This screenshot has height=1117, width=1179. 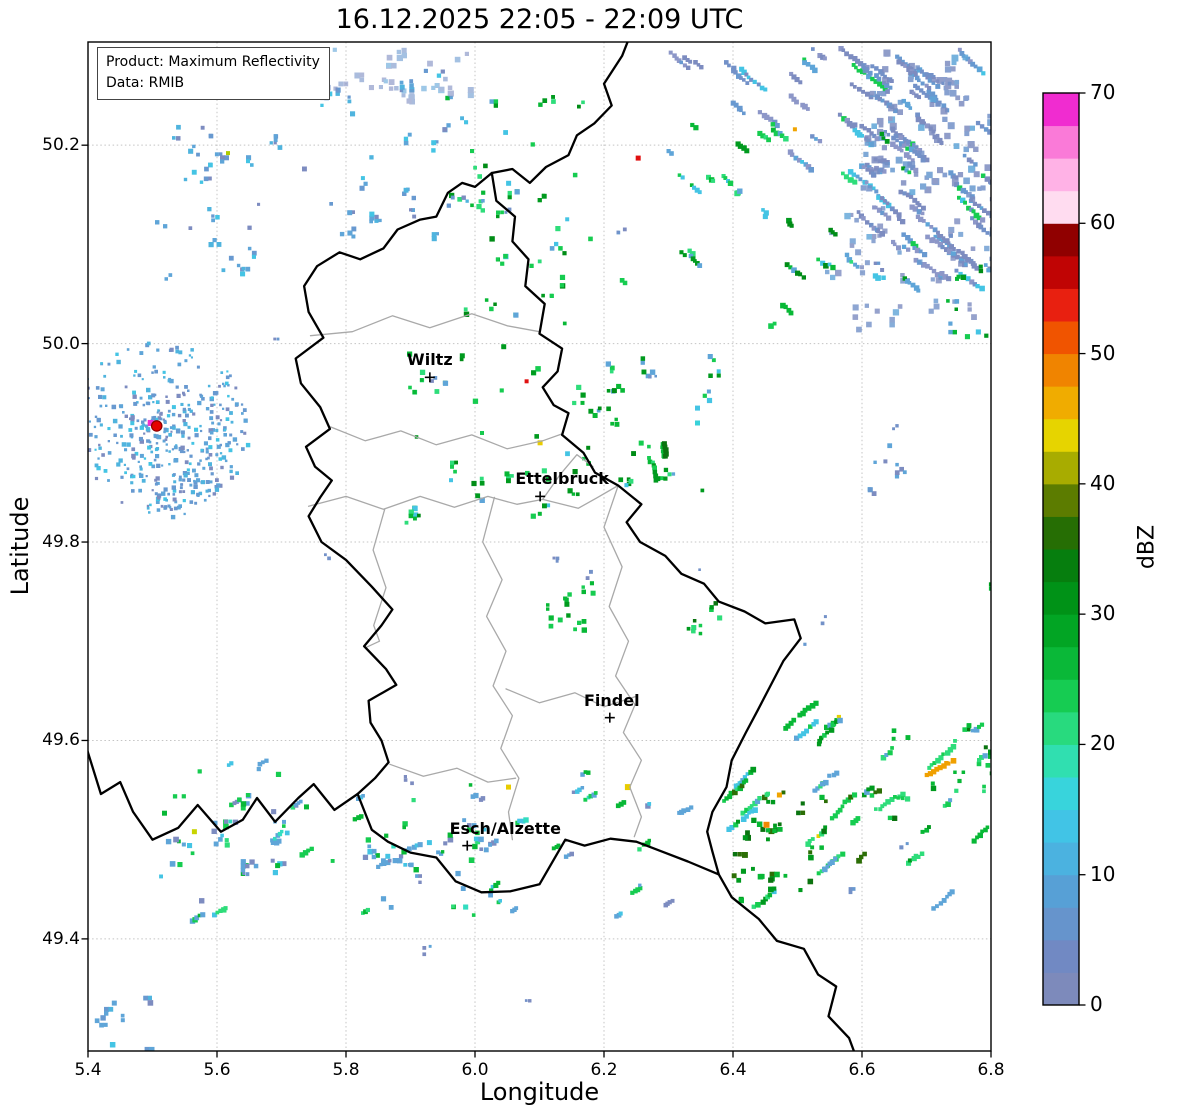 I want to click on country-border-france-germany, so click(x=786, y=962).